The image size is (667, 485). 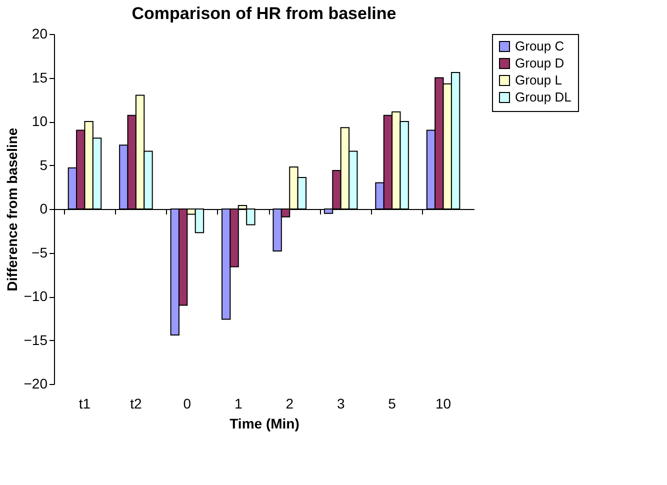 What do you see at coordinates (264, 13) in the screenshot?
I see `chart-title: Comparison of HR from baseline` at bounding box center [264, 13].